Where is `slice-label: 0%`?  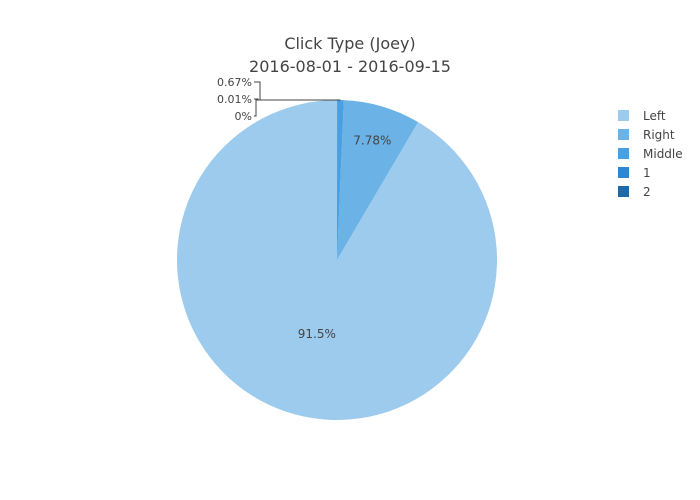
slice-label: 0% is located at coordinates (243, 116).